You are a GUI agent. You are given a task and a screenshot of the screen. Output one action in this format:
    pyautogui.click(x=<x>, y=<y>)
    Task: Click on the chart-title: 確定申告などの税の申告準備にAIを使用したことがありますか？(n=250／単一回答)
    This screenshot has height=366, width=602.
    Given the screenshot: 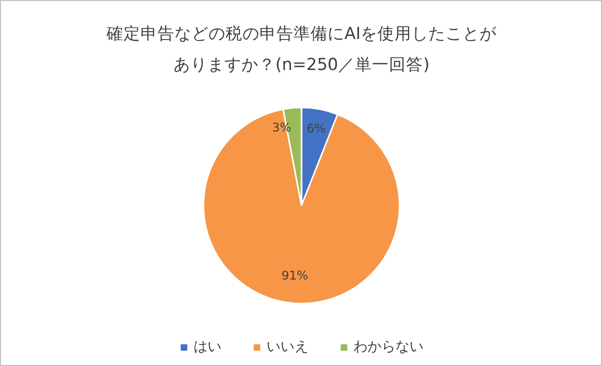 What is the action you would take?
    pyautogui.click(x=301, y=49)
    